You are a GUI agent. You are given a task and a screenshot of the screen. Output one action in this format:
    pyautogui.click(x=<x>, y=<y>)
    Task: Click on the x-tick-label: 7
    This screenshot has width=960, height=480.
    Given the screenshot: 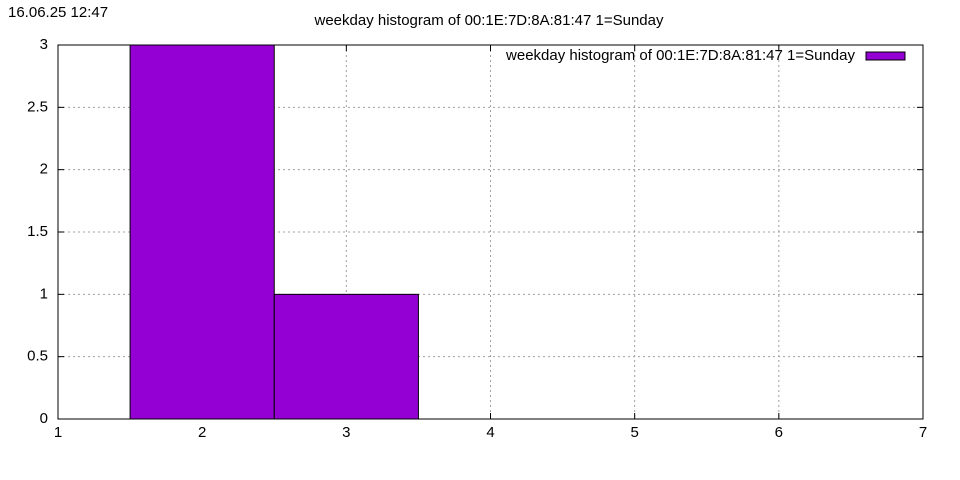 What is the action you would take?
    pyautogui.click(x=923, y=432)
    